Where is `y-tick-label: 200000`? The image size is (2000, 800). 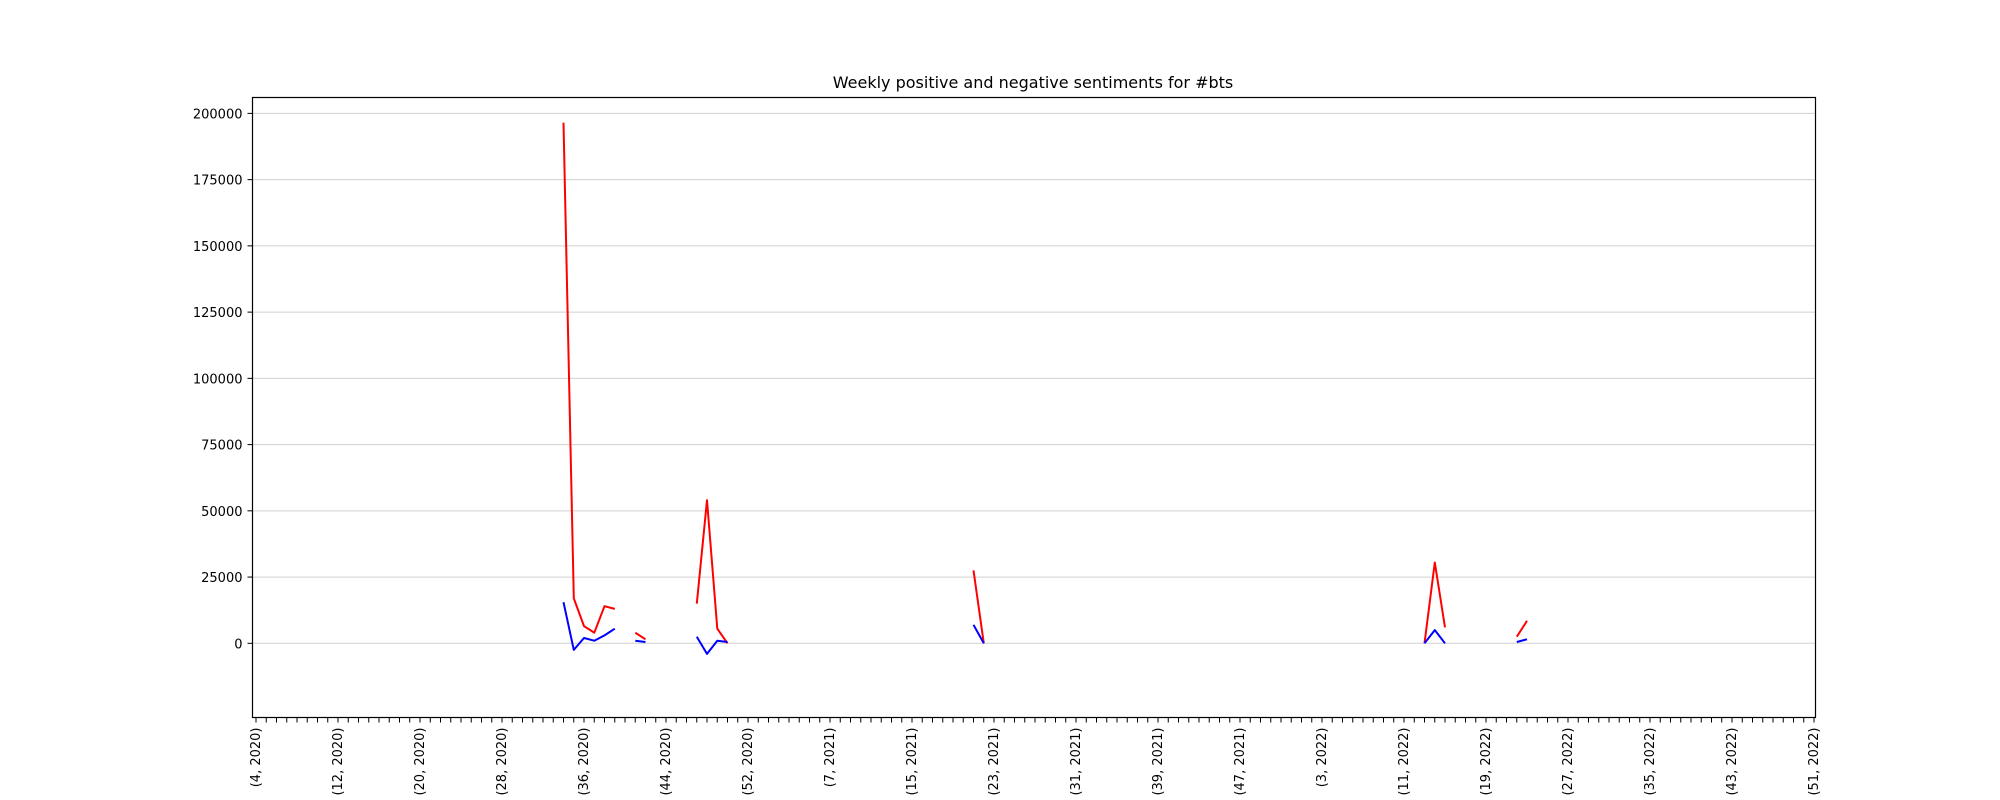
y-tick-label: 200000 is located at coordinates (218, 114).